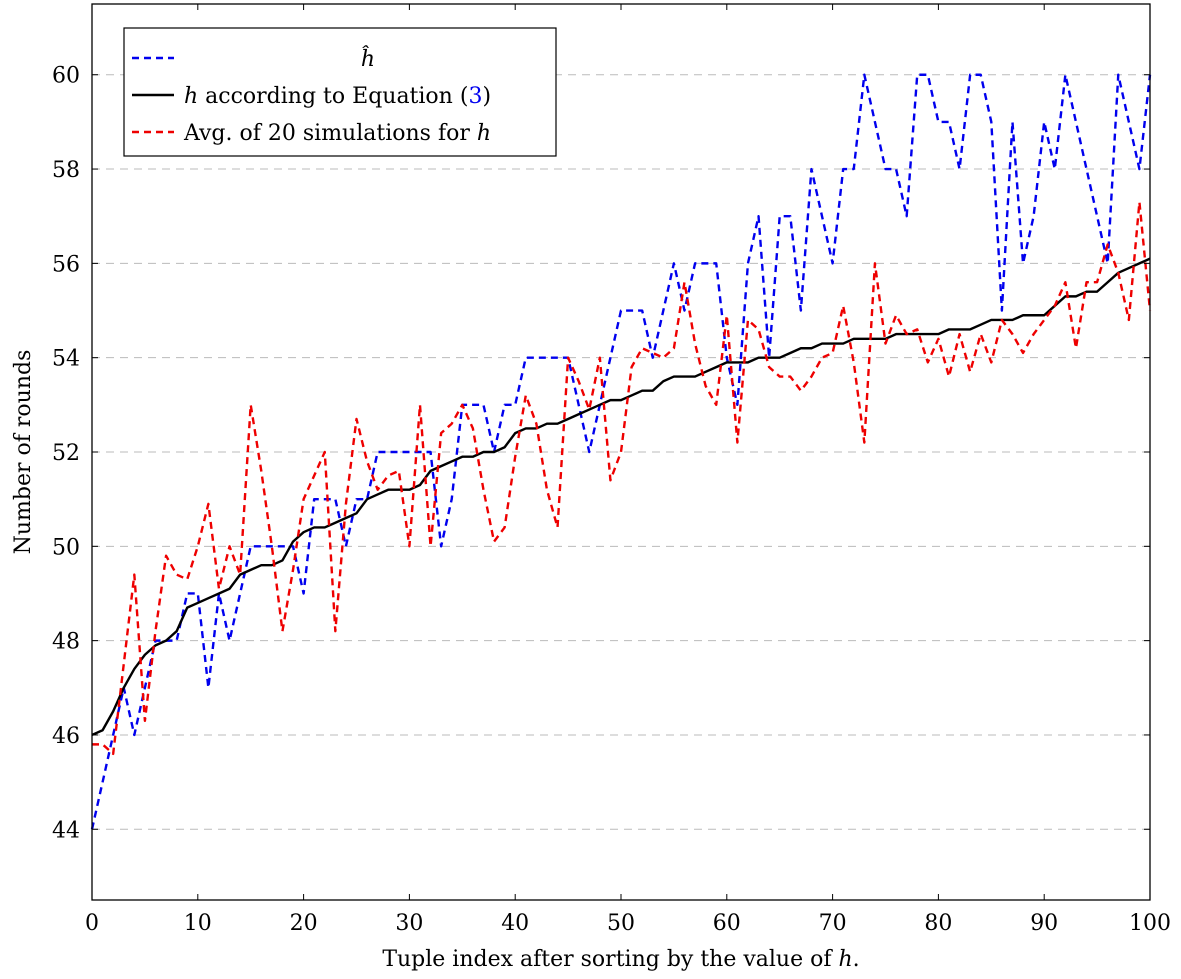 This screenshot has width=1181, height=979. I want to click on y-tick-label-46: 46, so click(66, 736).